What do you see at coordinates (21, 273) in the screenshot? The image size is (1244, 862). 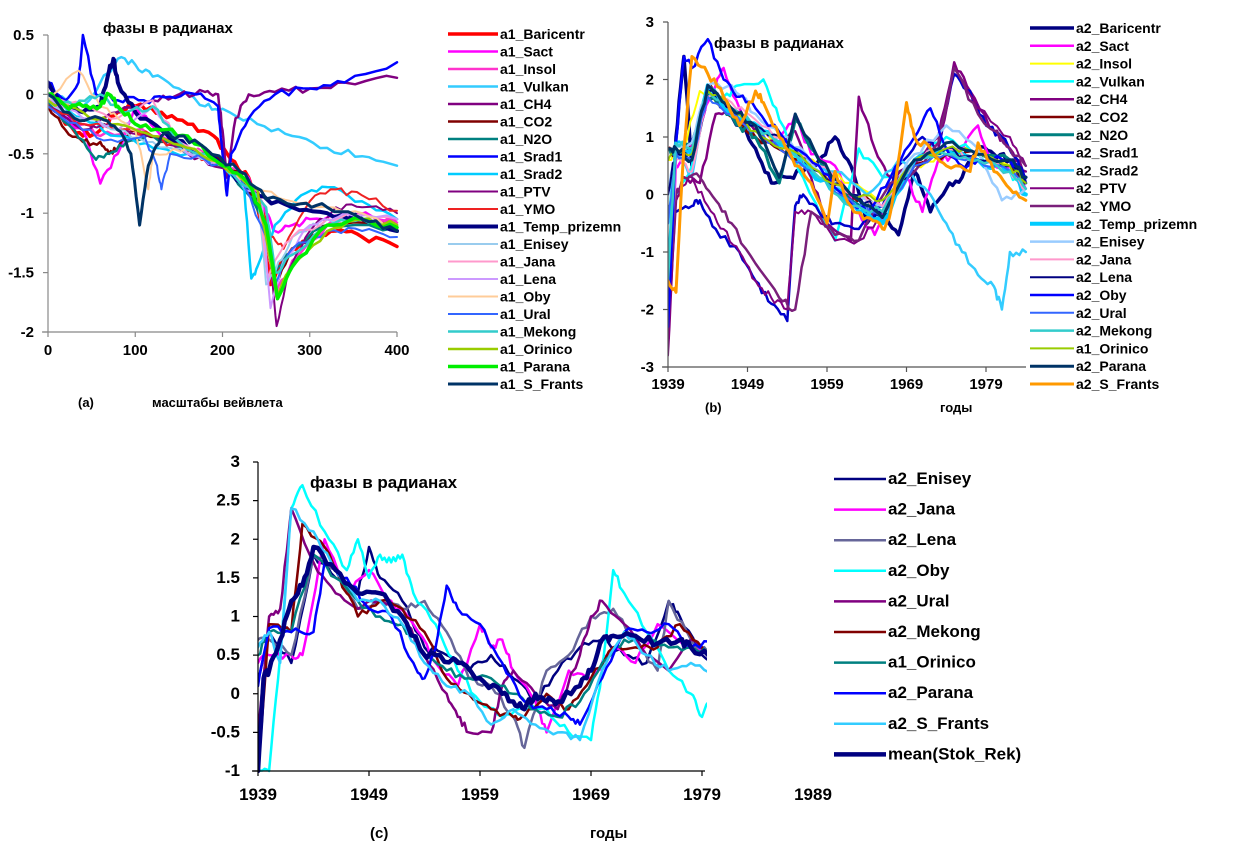 I see `y-tick-label: -1.5` at bounding box center [21, 273].